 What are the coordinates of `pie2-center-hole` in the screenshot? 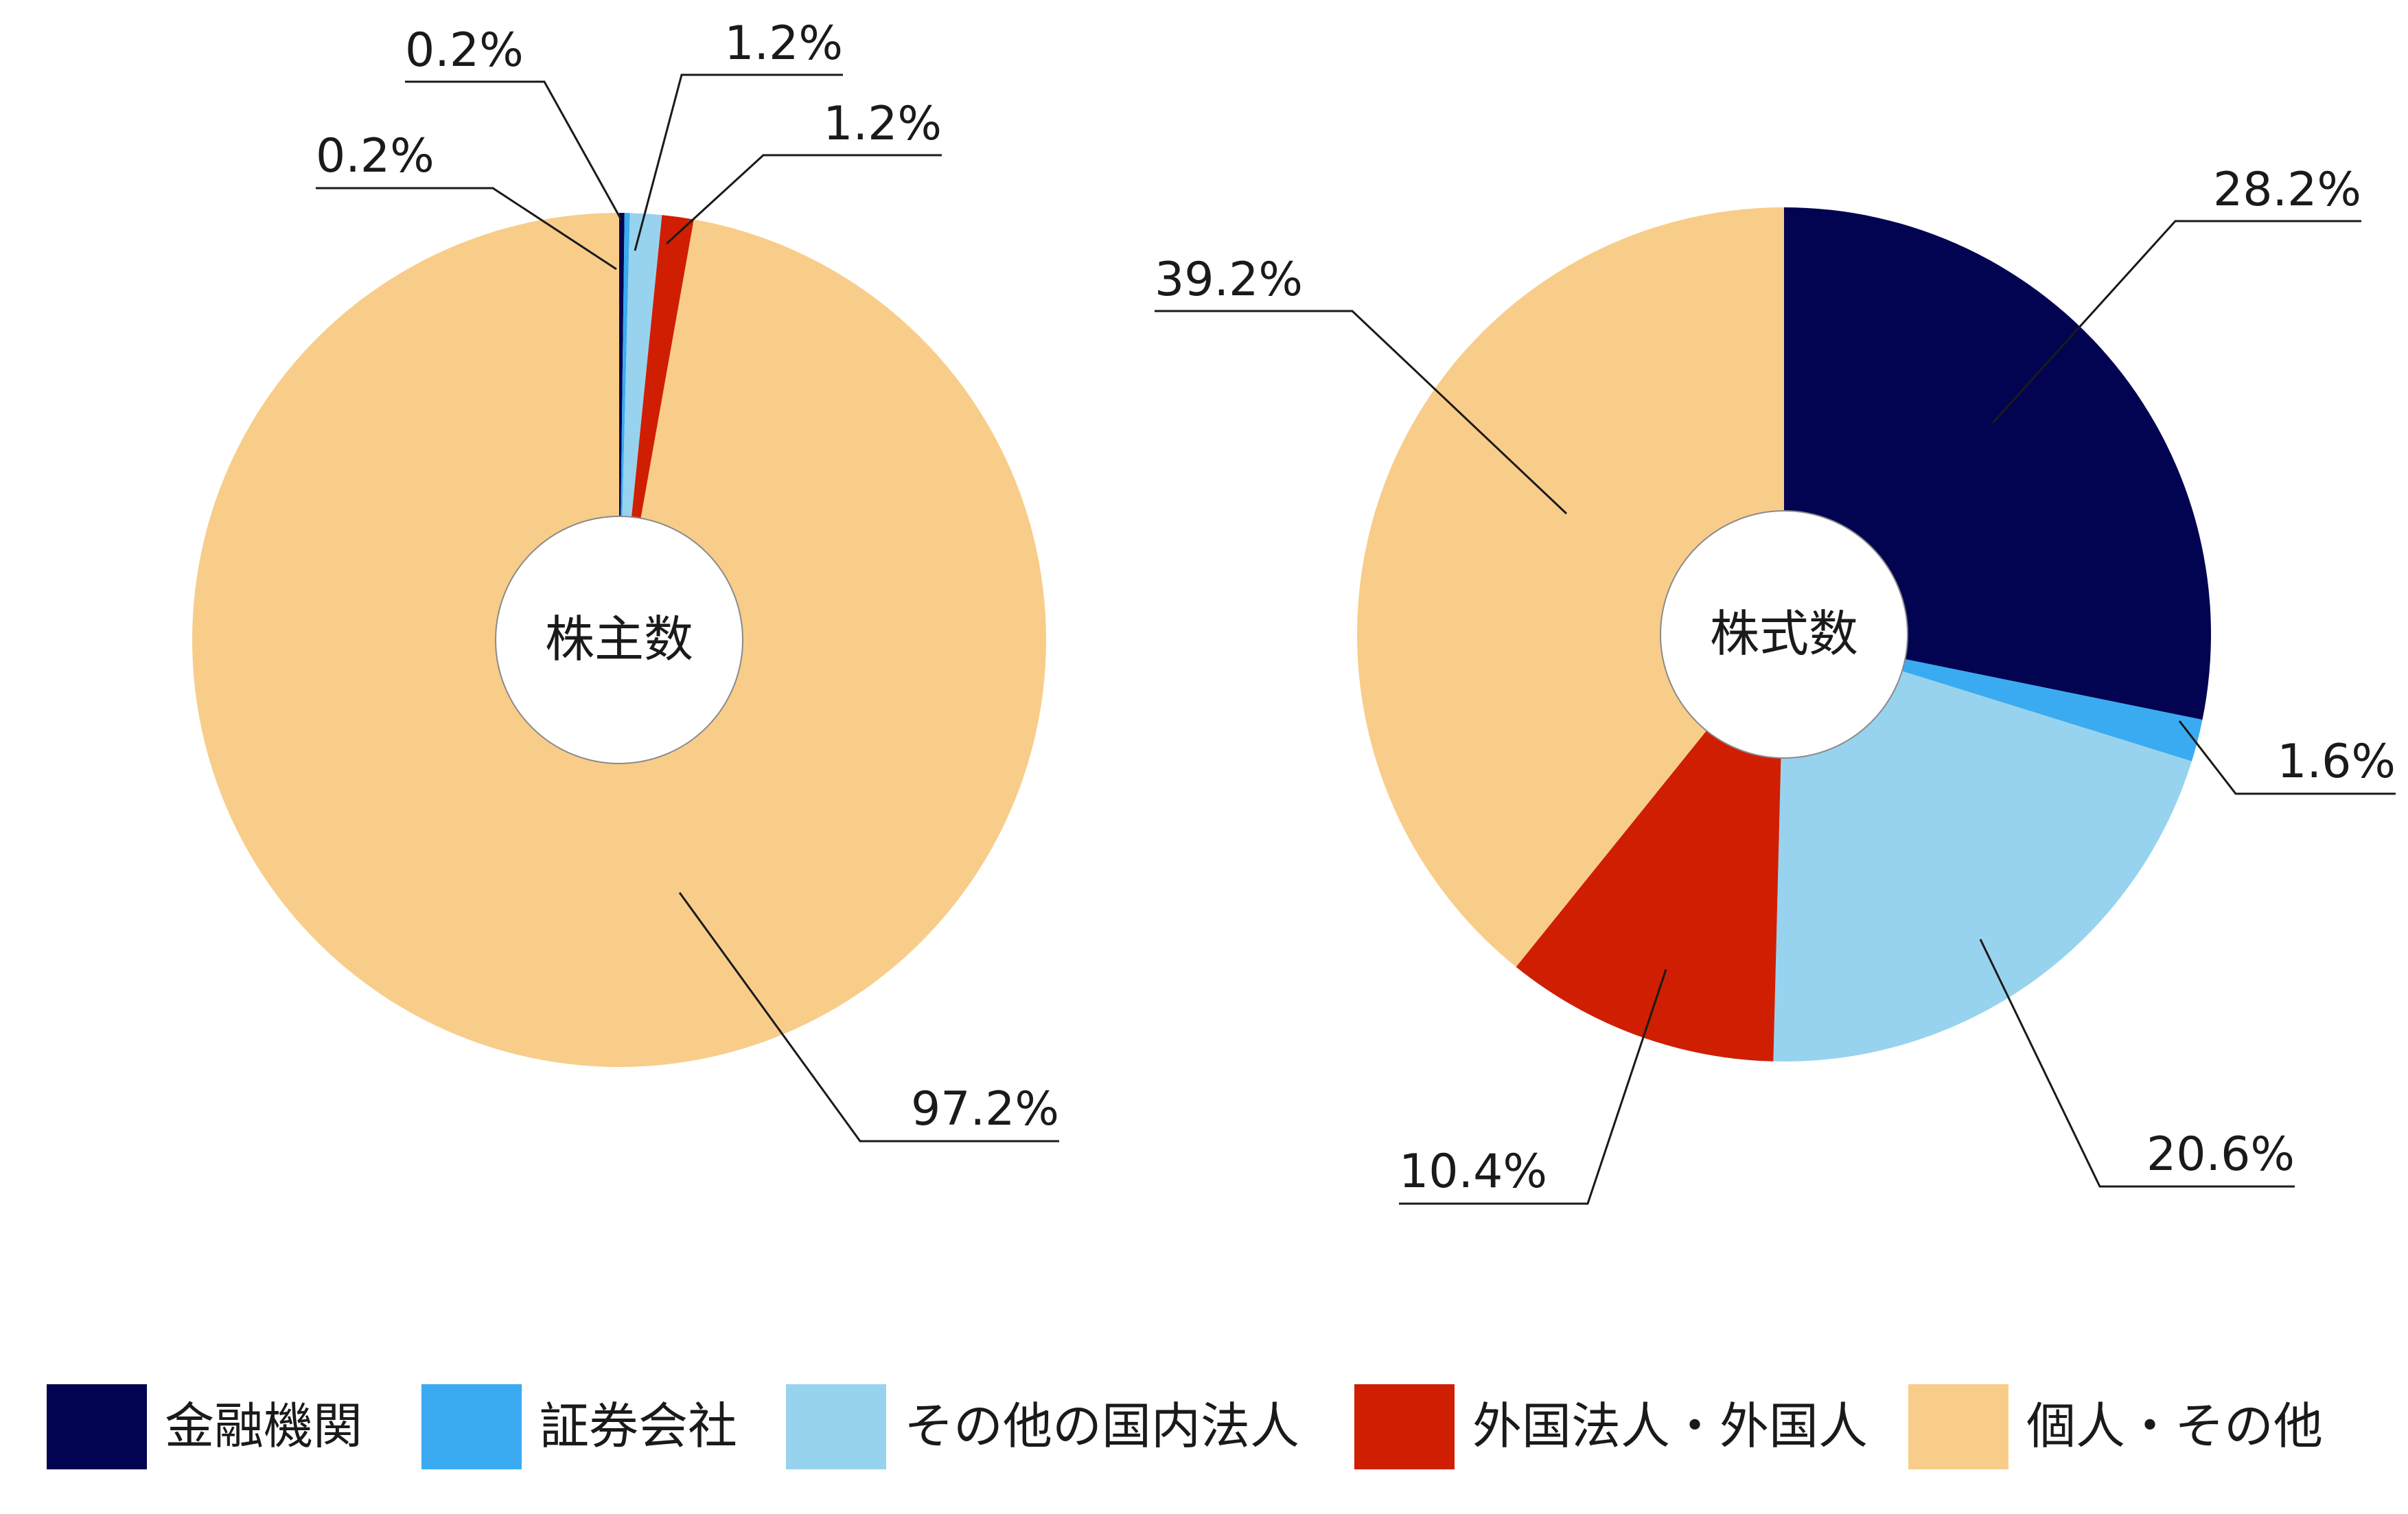 It's located at (1784, 634).